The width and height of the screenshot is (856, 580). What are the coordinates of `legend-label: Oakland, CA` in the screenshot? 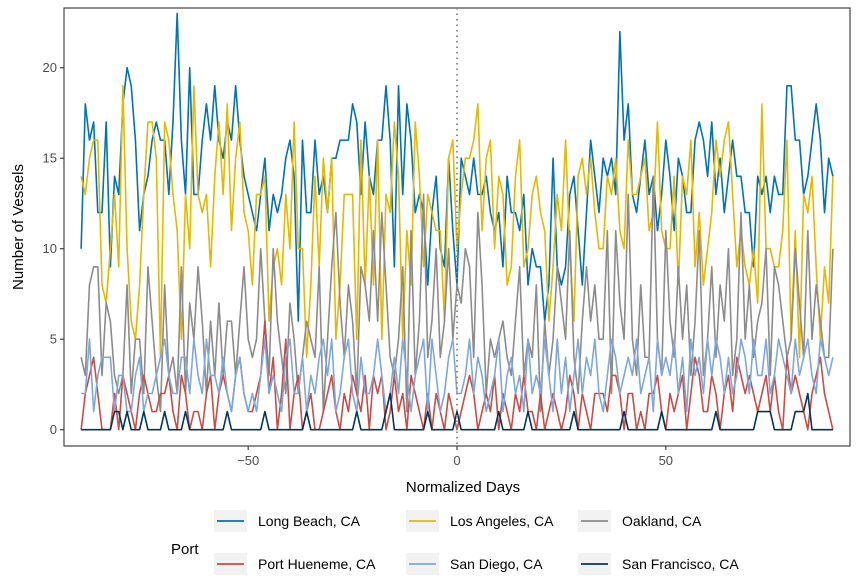 It's located at (662, 521).